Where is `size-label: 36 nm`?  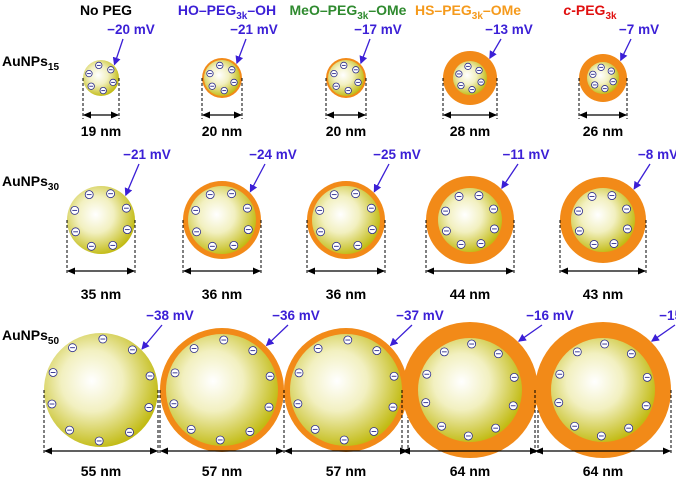
size-label: 36 nm is located at coordinates (222, 294).